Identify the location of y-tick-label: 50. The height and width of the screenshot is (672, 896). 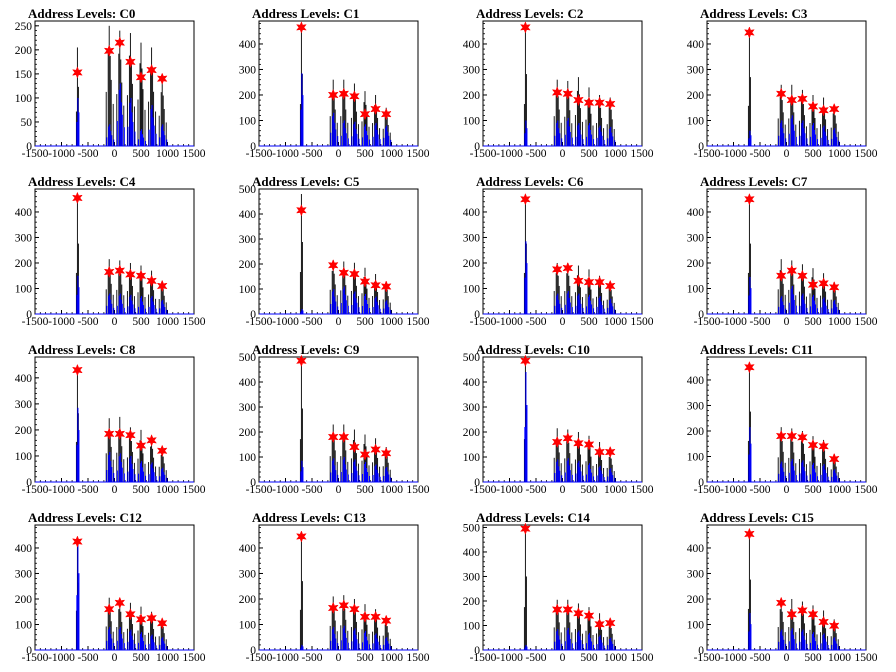
(27, 123).